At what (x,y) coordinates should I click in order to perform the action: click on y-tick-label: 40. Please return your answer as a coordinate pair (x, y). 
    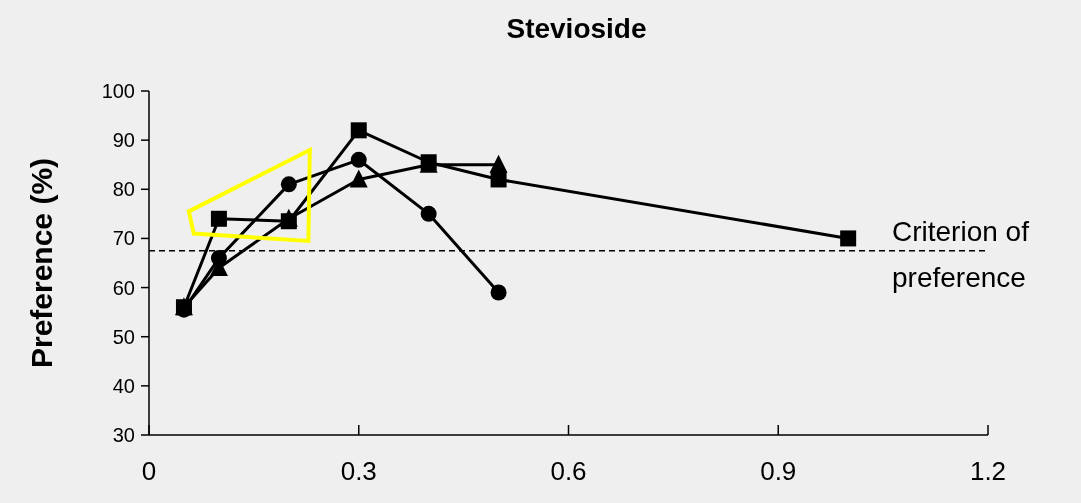
    Looking at the image, I should click on (123, 385).